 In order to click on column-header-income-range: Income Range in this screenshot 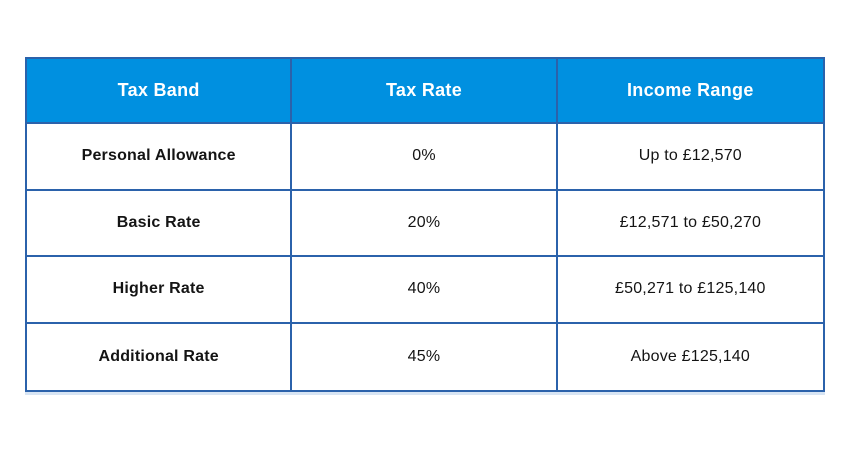, I will do `click(690, 91)`.